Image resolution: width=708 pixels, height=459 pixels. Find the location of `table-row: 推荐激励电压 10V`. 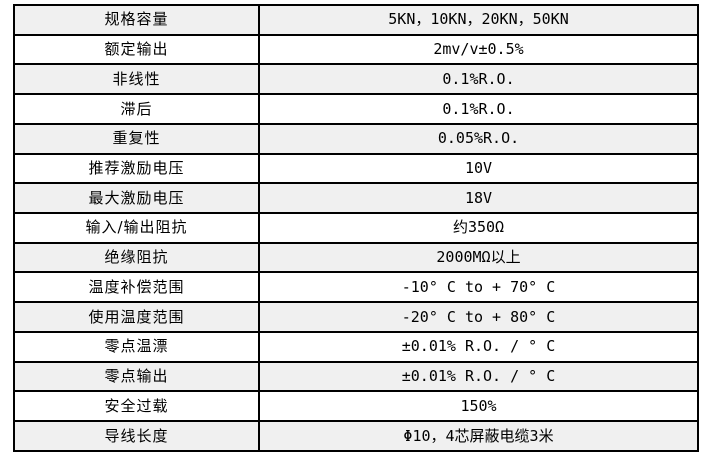

table-row: 推荐激励电压 10V is located at coordinates (356, 168).